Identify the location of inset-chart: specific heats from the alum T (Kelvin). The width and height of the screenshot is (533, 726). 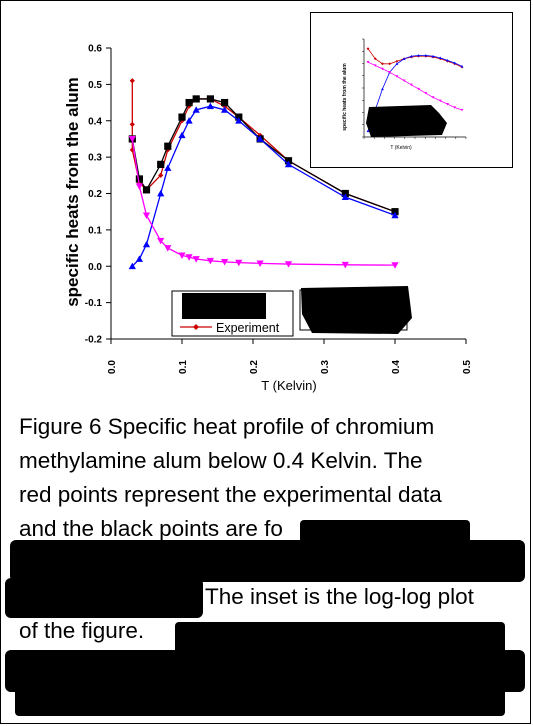
(404, 94).